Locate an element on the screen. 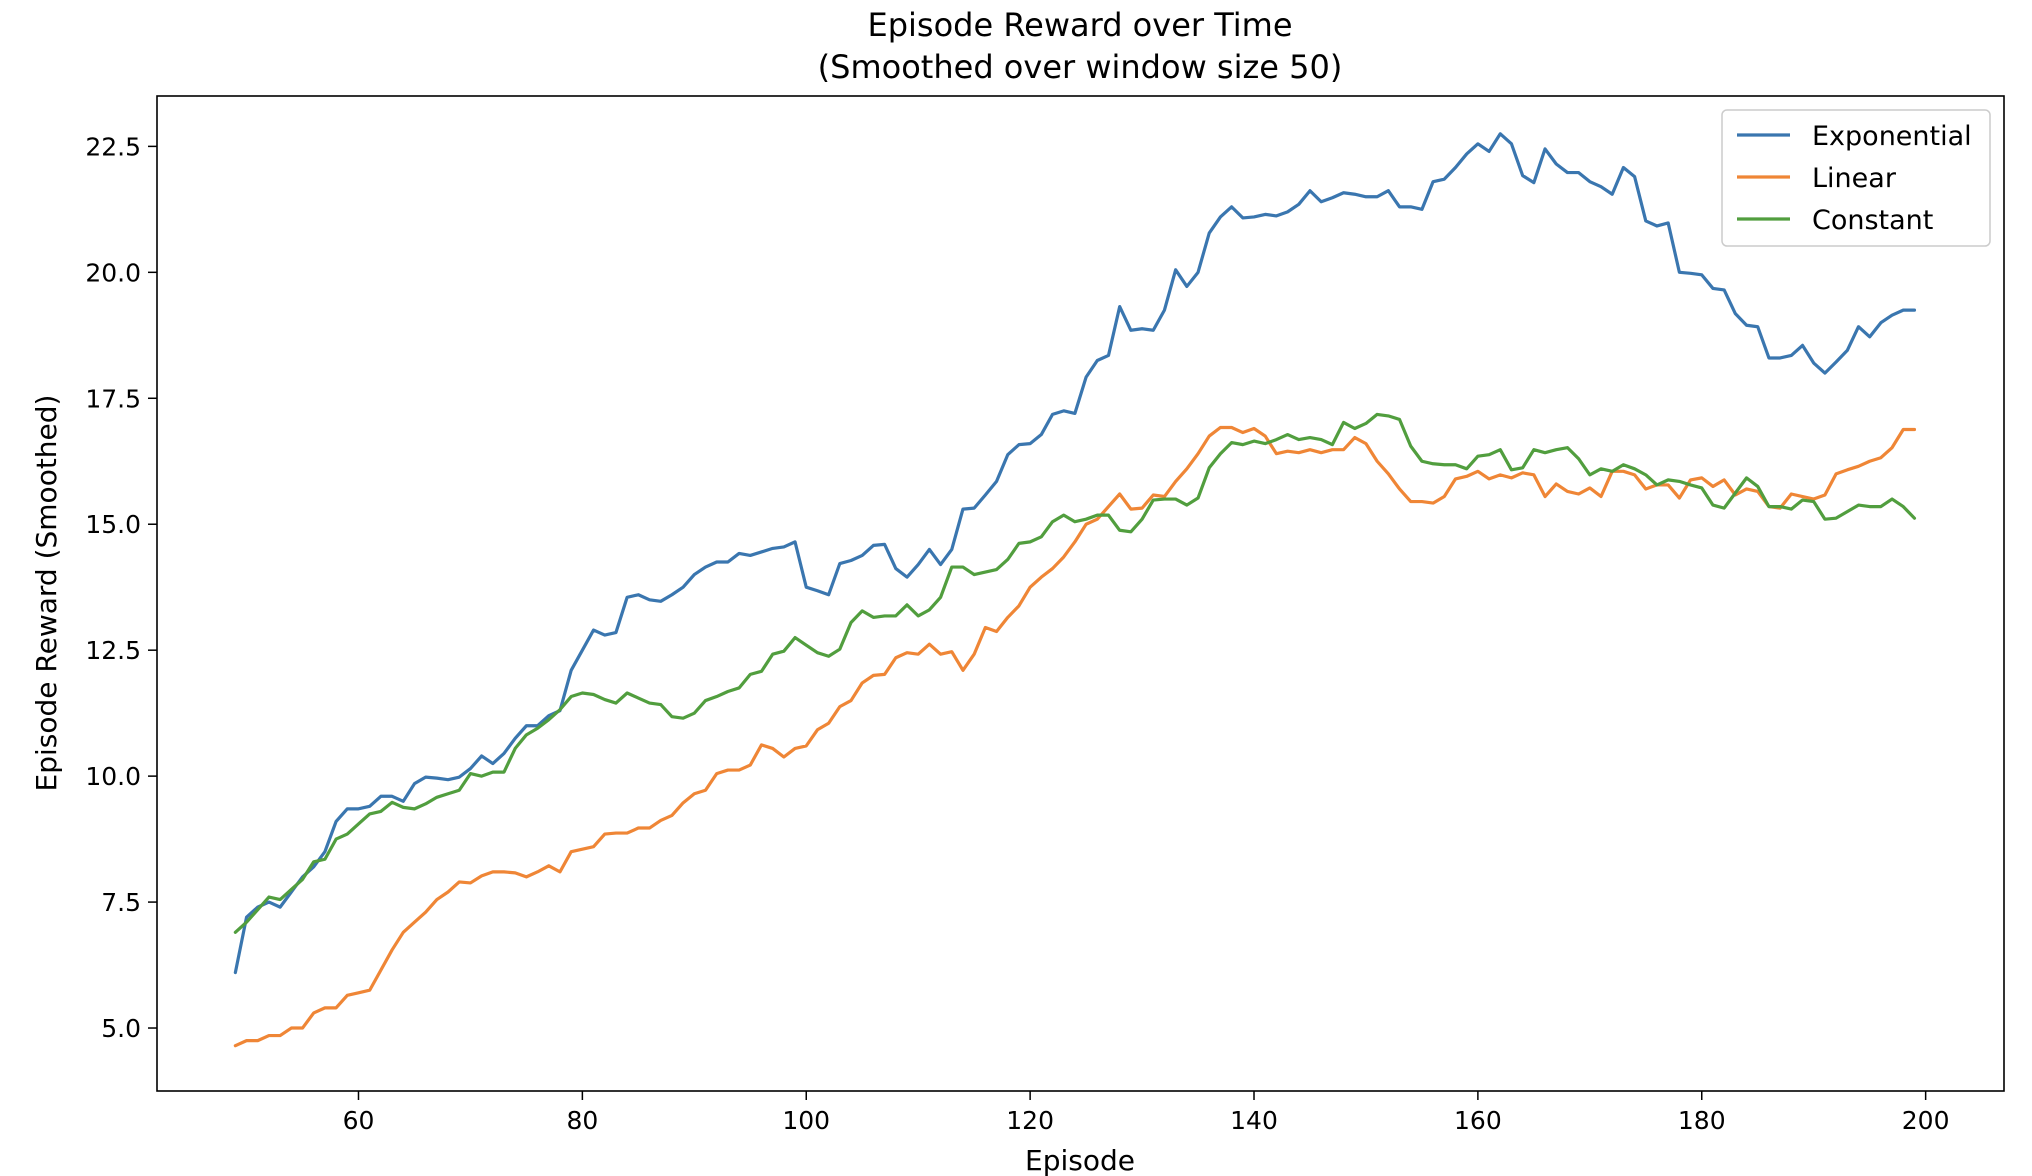 Image resolution: width=2032 pixels, height=1176 pixels. y-tick-label: 7.5 is located at coordinates (121, 902).